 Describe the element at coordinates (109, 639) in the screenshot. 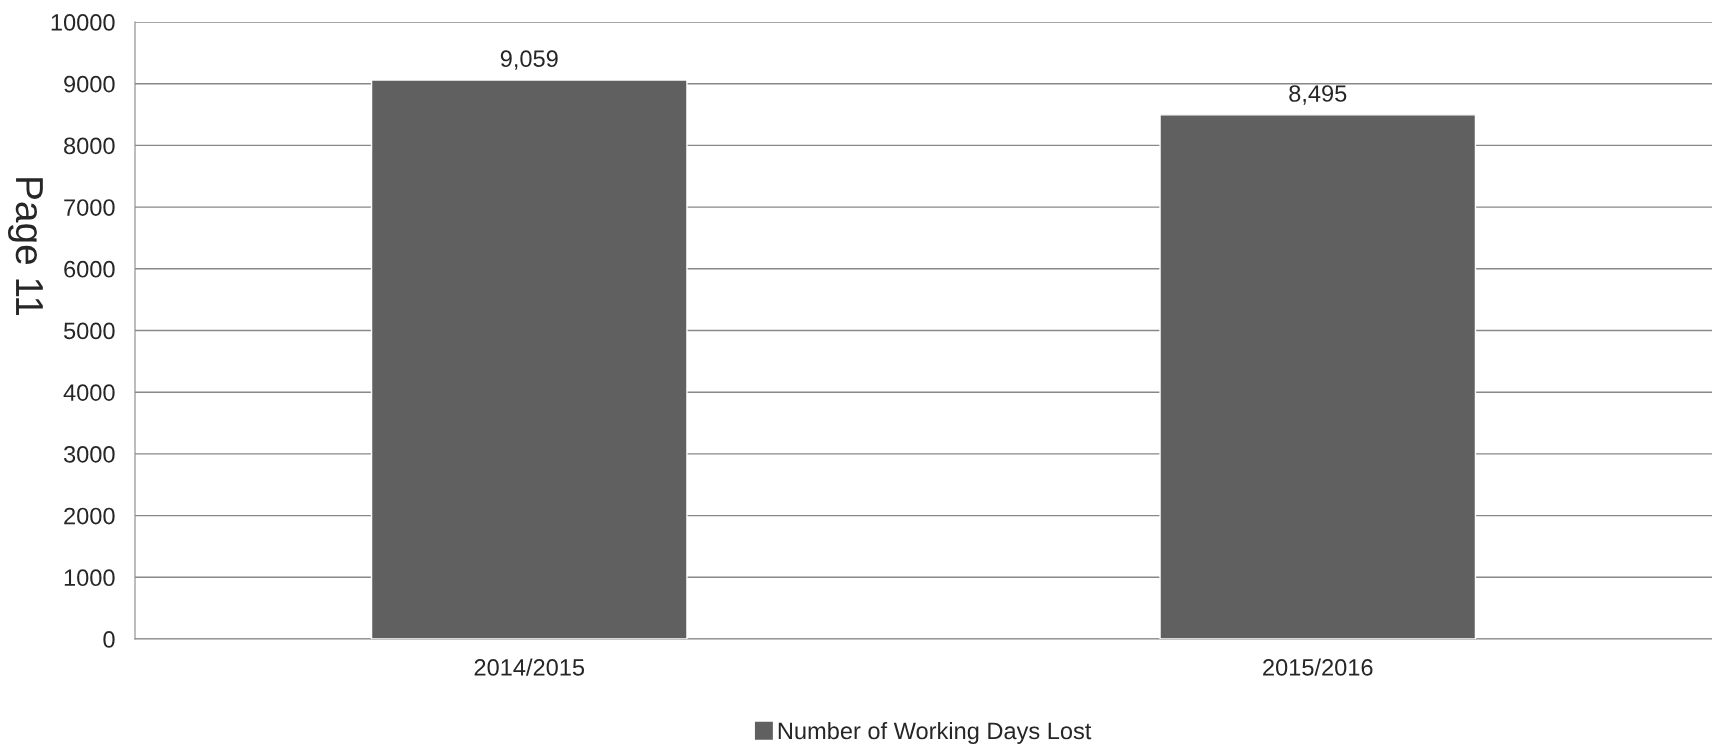

I see `y-tick-label: 0` at that location.